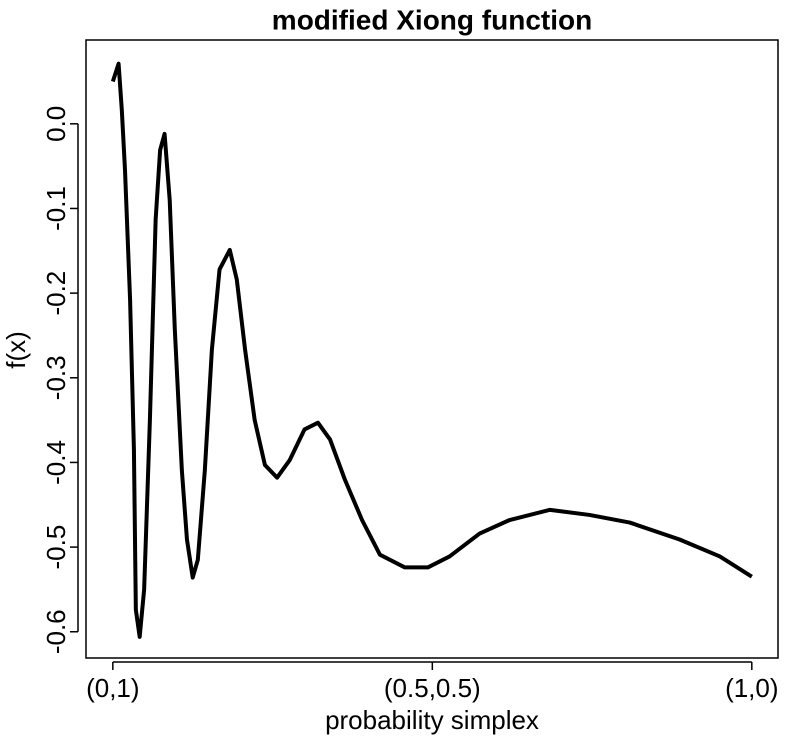 Image resolution: width=800 pixels, height=740 pixels. Describe the element at coordinates (56, 293) in the screenshot. I see `y-tick-label: -0.2` at that location.